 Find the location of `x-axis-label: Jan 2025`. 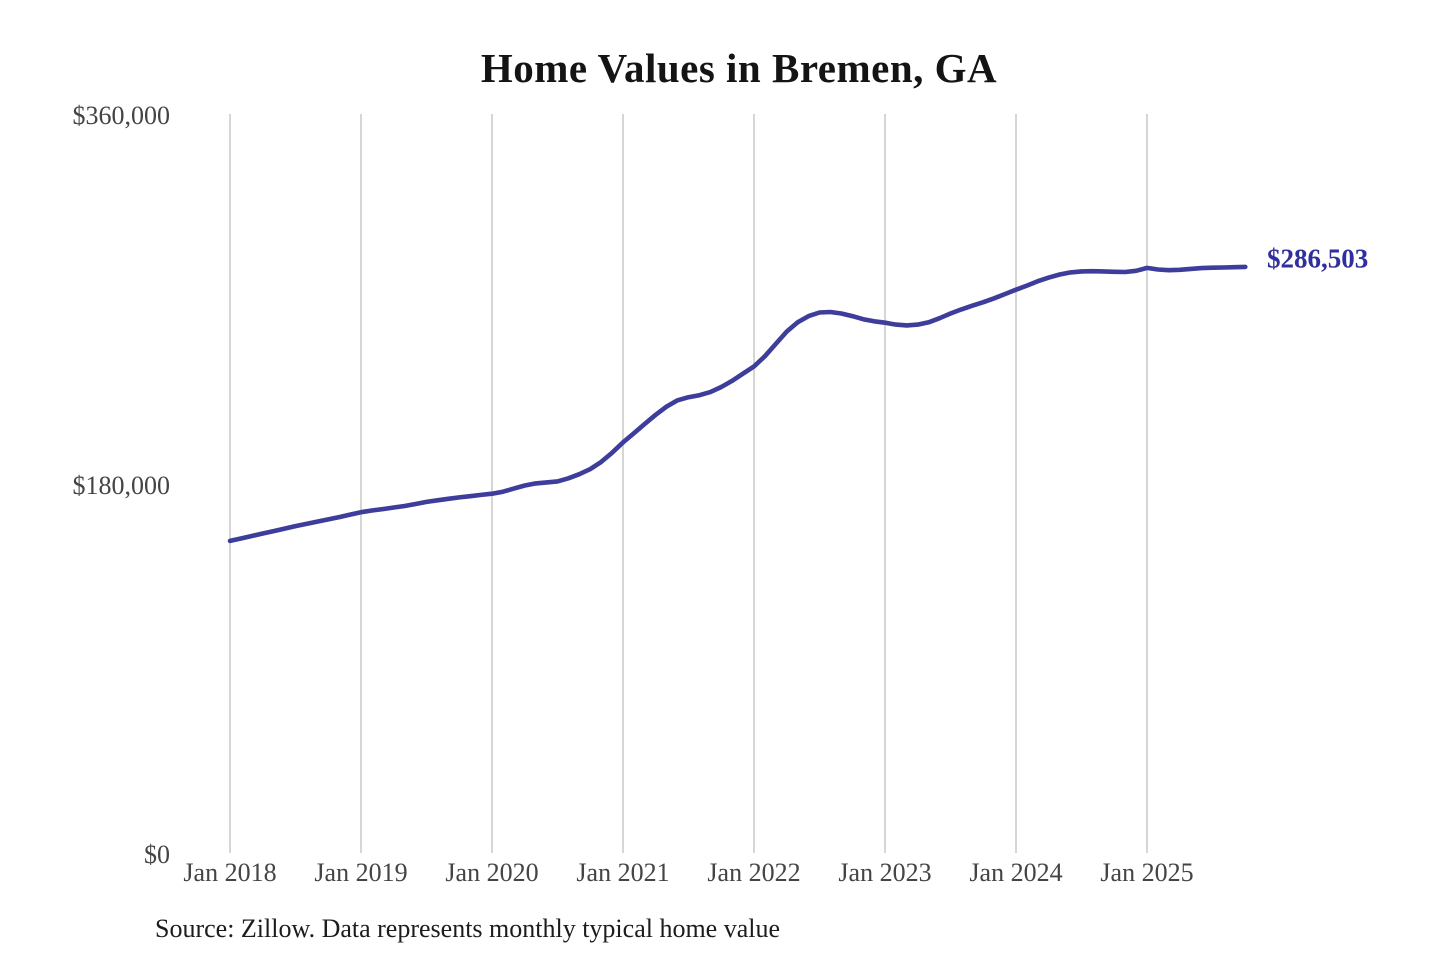

x-axis-label: Jan 2025 is located at coordinates (1147, 872).